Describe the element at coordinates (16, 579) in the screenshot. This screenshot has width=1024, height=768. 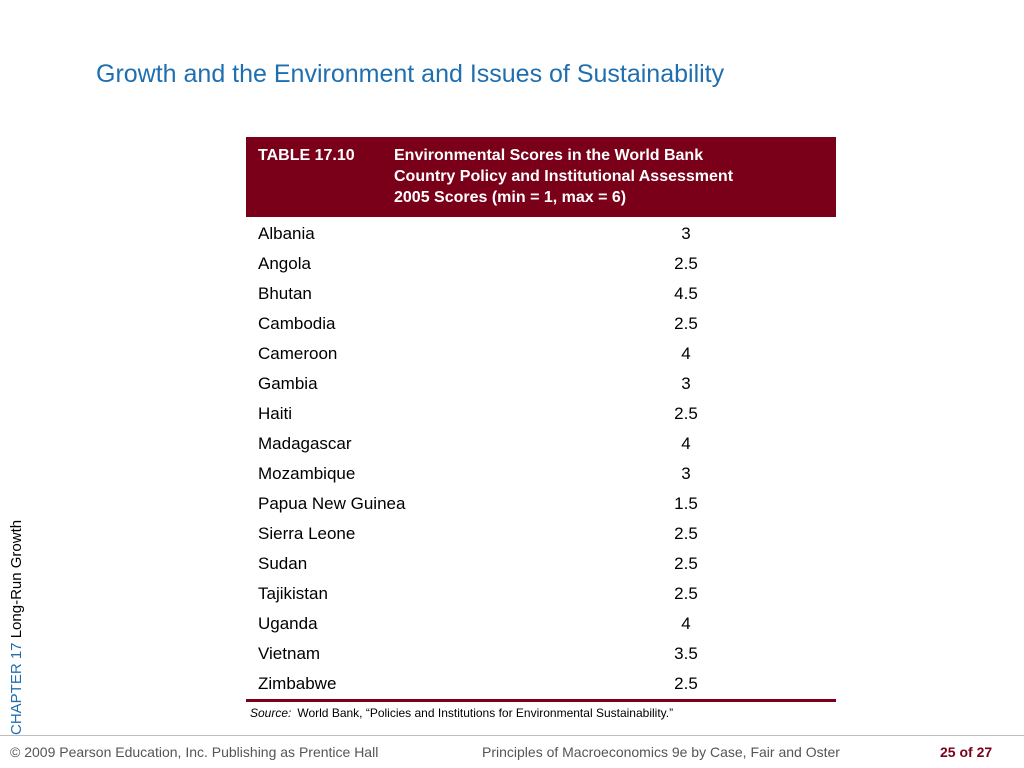
I see `chapter-topic: Long-Run Growth` at that location.